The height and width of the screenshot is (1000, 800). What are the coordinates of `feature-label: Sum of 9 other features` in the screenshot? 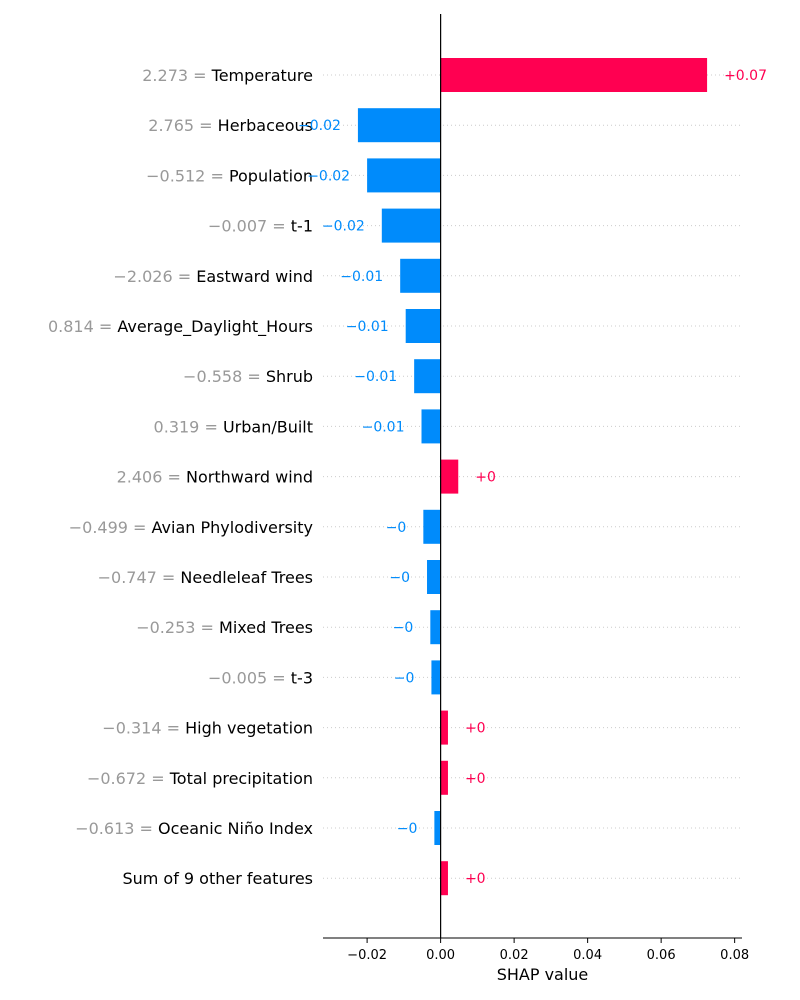 It's located at (217, 878).